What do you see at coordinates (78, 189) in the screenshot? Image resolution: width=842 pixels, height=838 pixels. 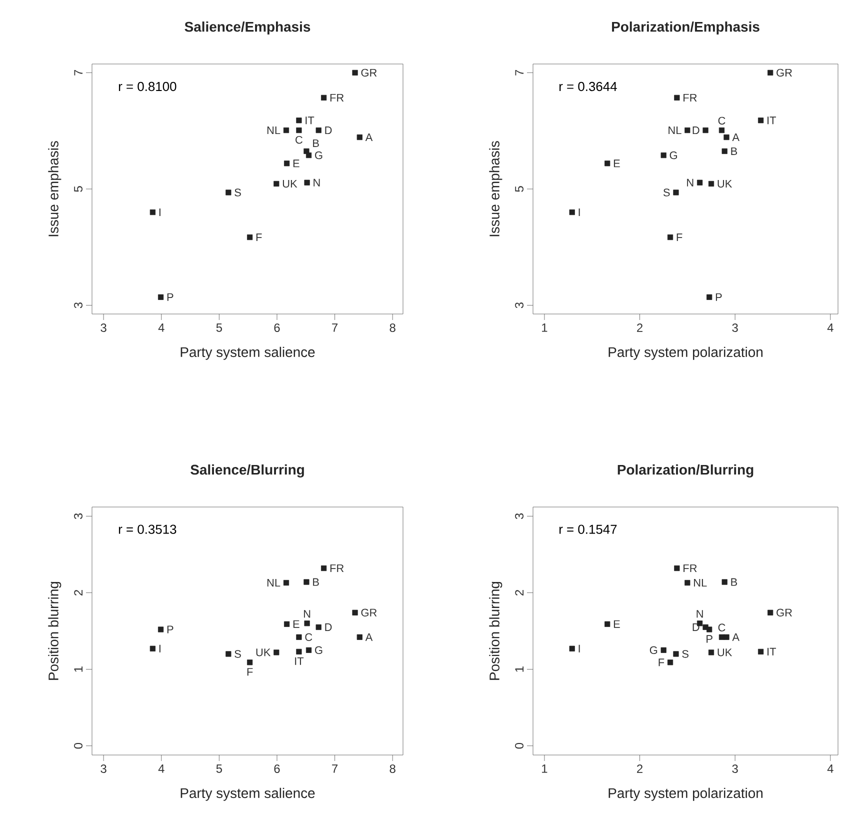 I see `y-tick-label: 5` at bounding box center [78, 189].